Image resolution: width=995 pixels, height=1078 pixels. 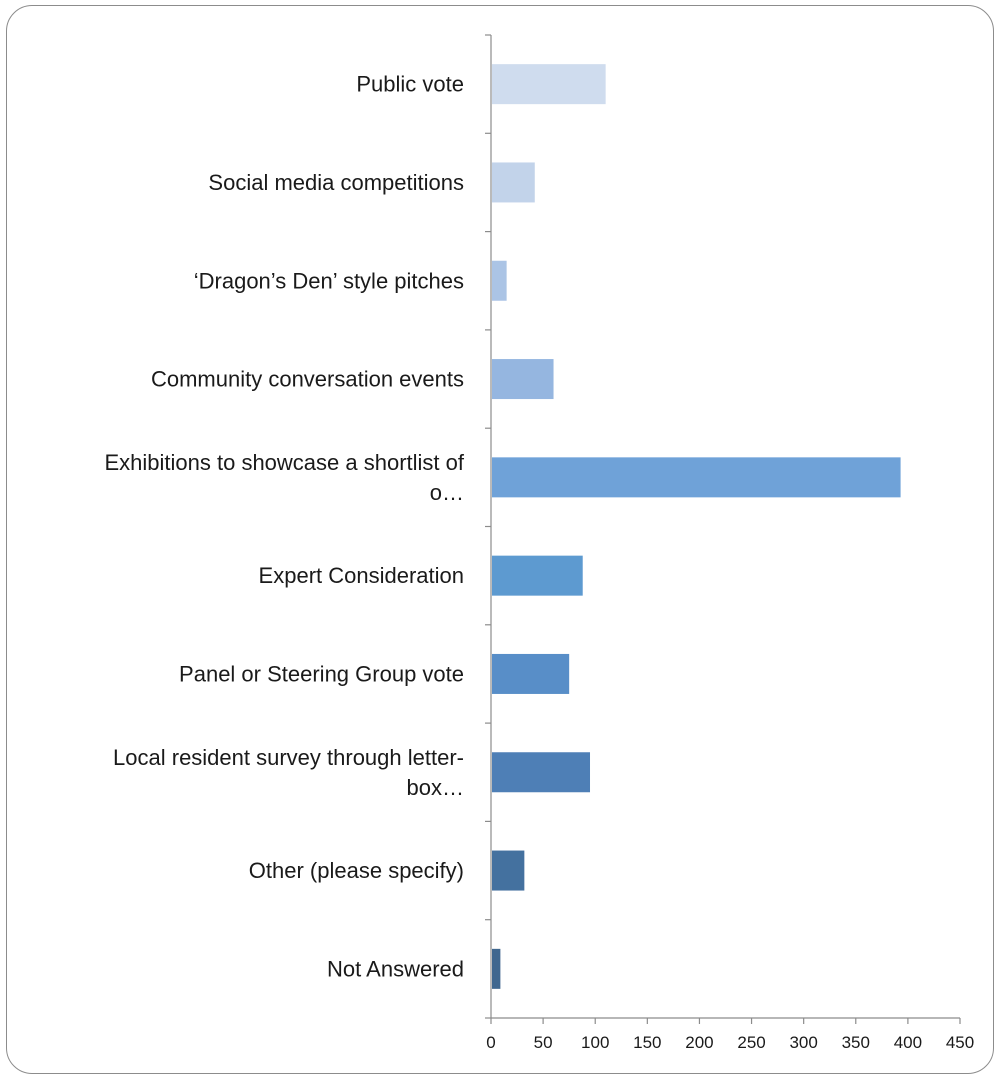 What do you see at coordinates (356, 870) in the screenshot?
I see `category-label: Other (please specify)` at bounding box center [356, 870].